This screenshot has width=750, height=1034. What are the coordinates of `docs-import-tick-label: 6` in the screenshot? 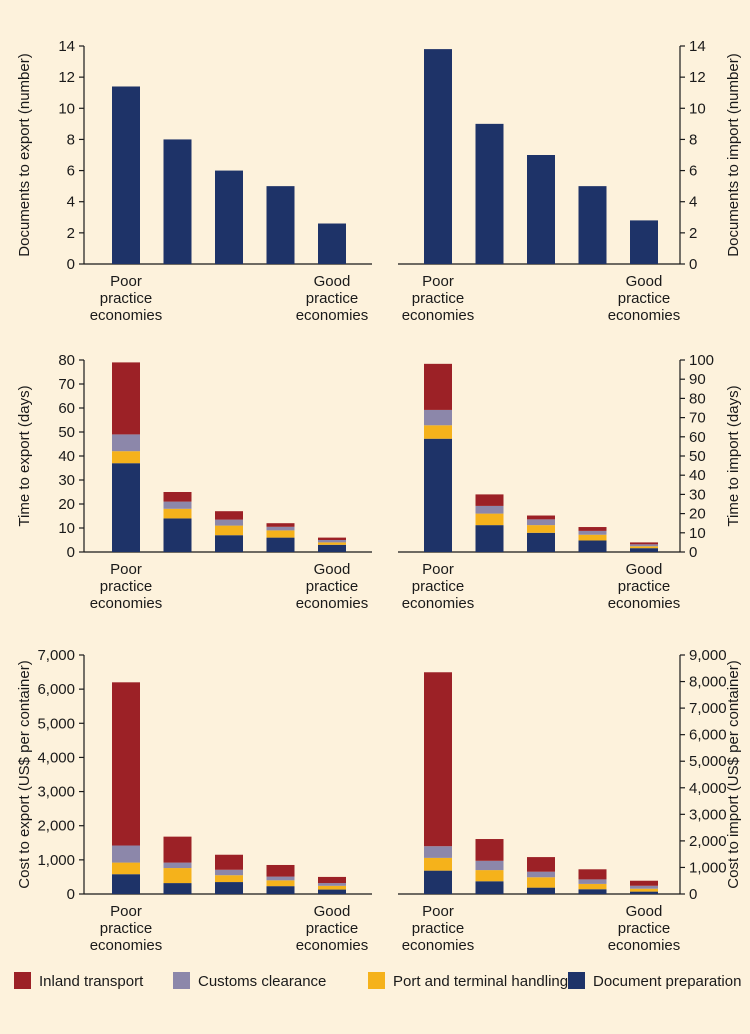 It's located at (693, 171).